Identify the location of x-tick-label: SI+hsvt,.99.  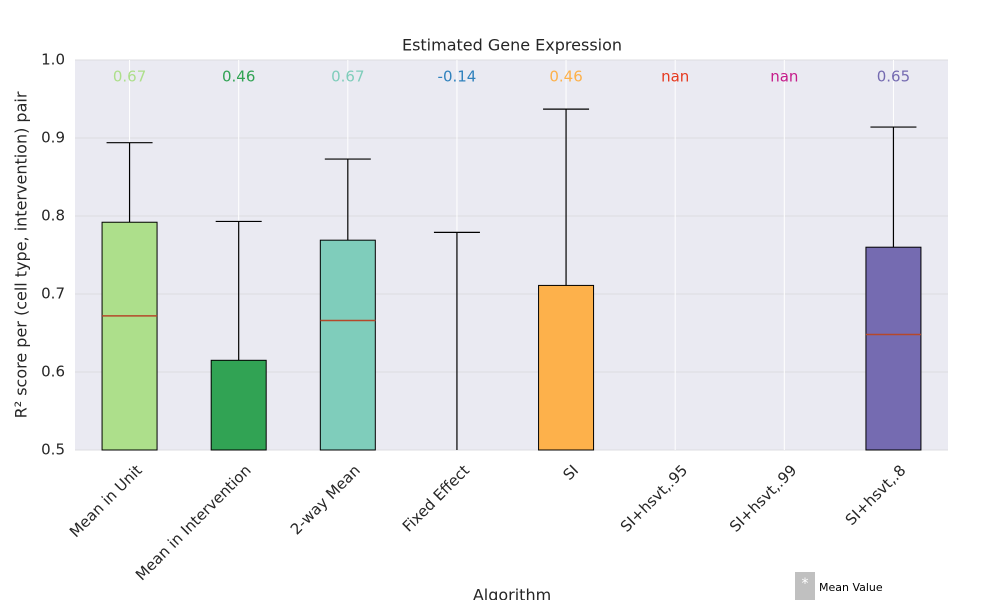
(763, 498).